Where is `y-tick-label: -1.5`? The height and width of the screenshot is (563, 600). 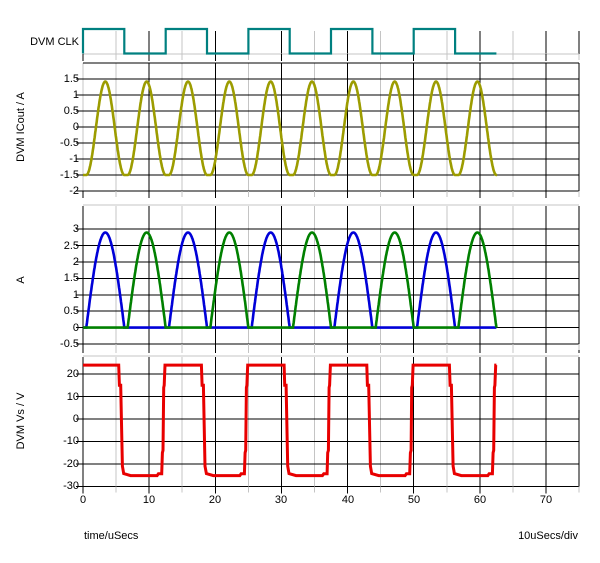
y-tick-label: -1.5 is located at coordinates (69, 175).